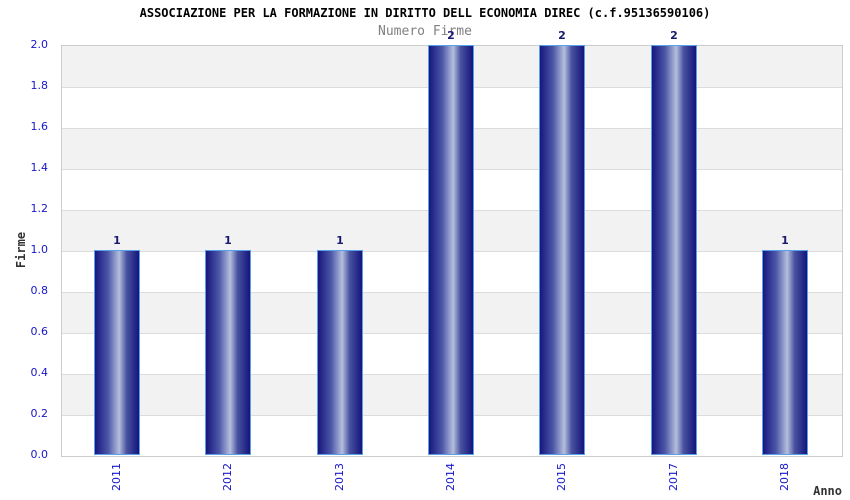 Image resolution: width=850 pixels, height=500 pixels. I want to click on bar-2012, so click(228, 352).